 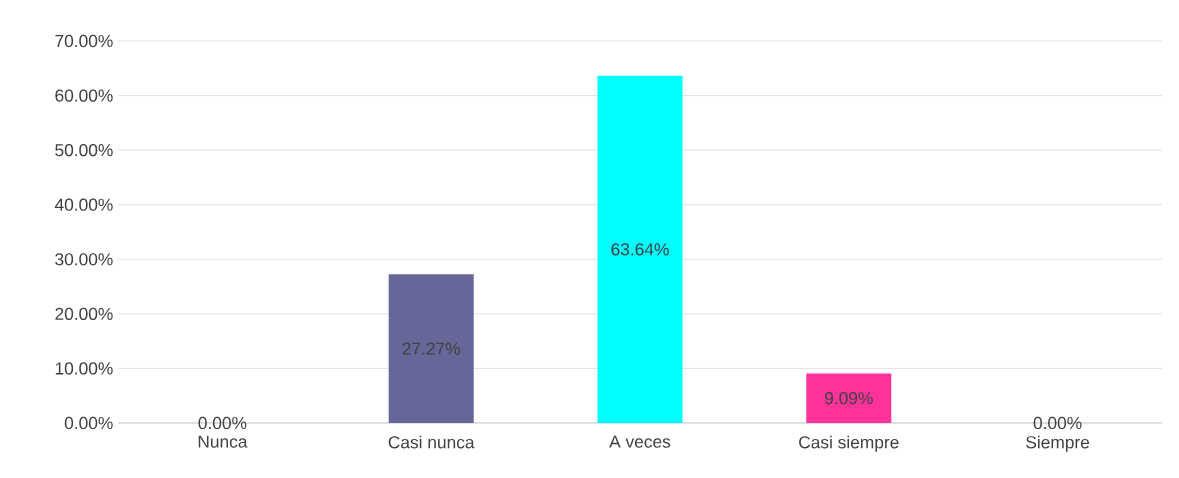 What do you see at coordinates (431, 442) in the screenshot?
I see `x-tick-label: Casi nunca` at bounding box center [431, 442].